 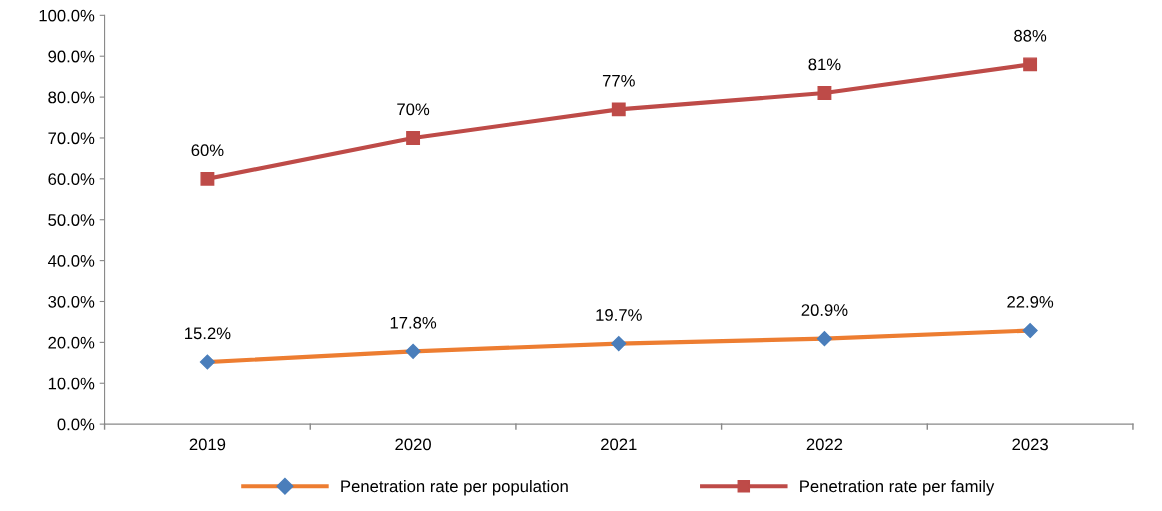 What do you see at coordinates (413, 109) in the screenshot?
I see `data-label: 70%` at bounding box center [413, 109].